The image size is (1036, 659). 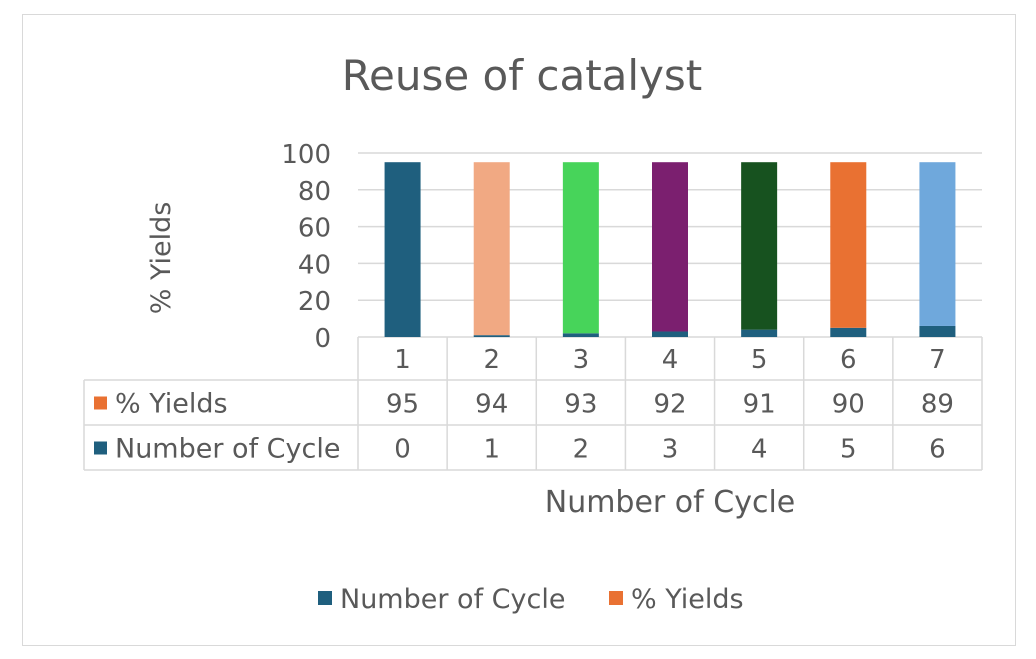 What do you see at coordinates (937, 360) in the screenshot?
I see `x-tick-label: 7` at bounding box center [937, 360].